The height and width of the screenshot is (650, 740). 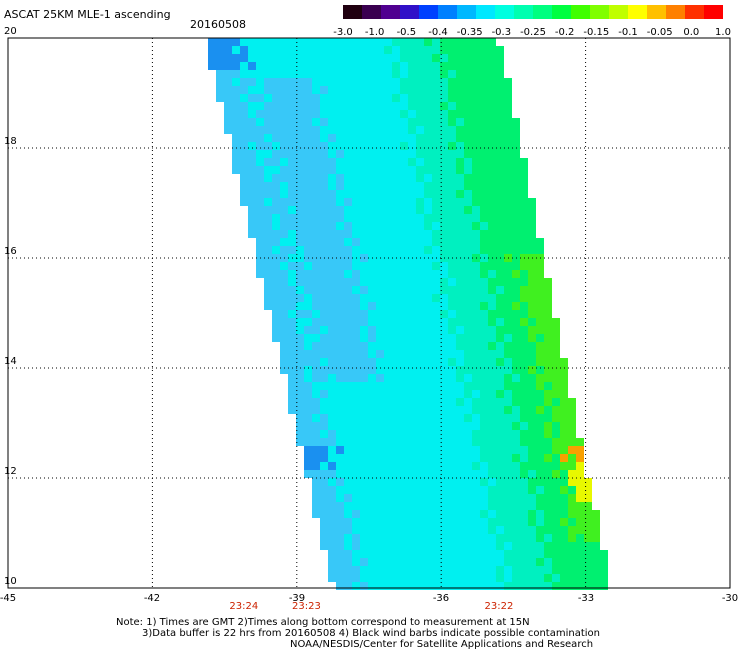 I want to click on colorbar-label: -0.4, so click(x=438, y=32).